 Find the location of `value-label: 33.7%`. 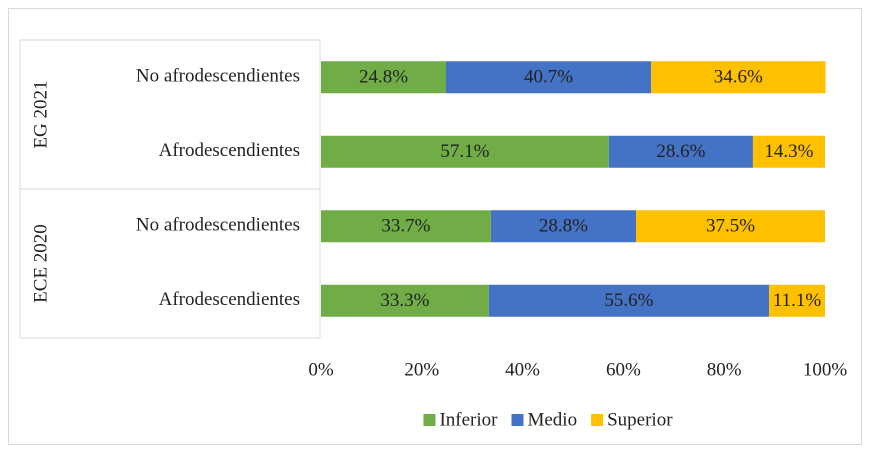

value-label: 33.7% is located at coordinates (405, 226).